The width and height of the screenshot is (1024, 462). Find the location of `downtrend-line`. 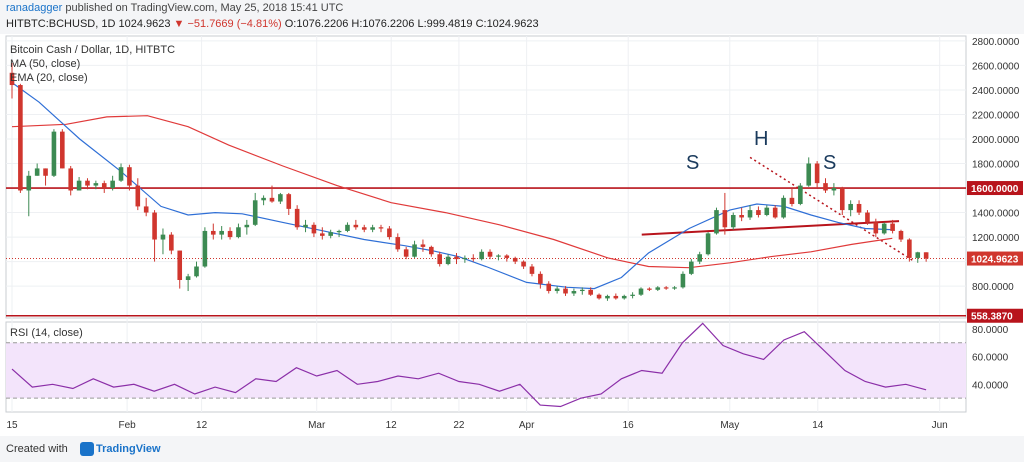

downtrend-line is located at coordinates (831, 209).